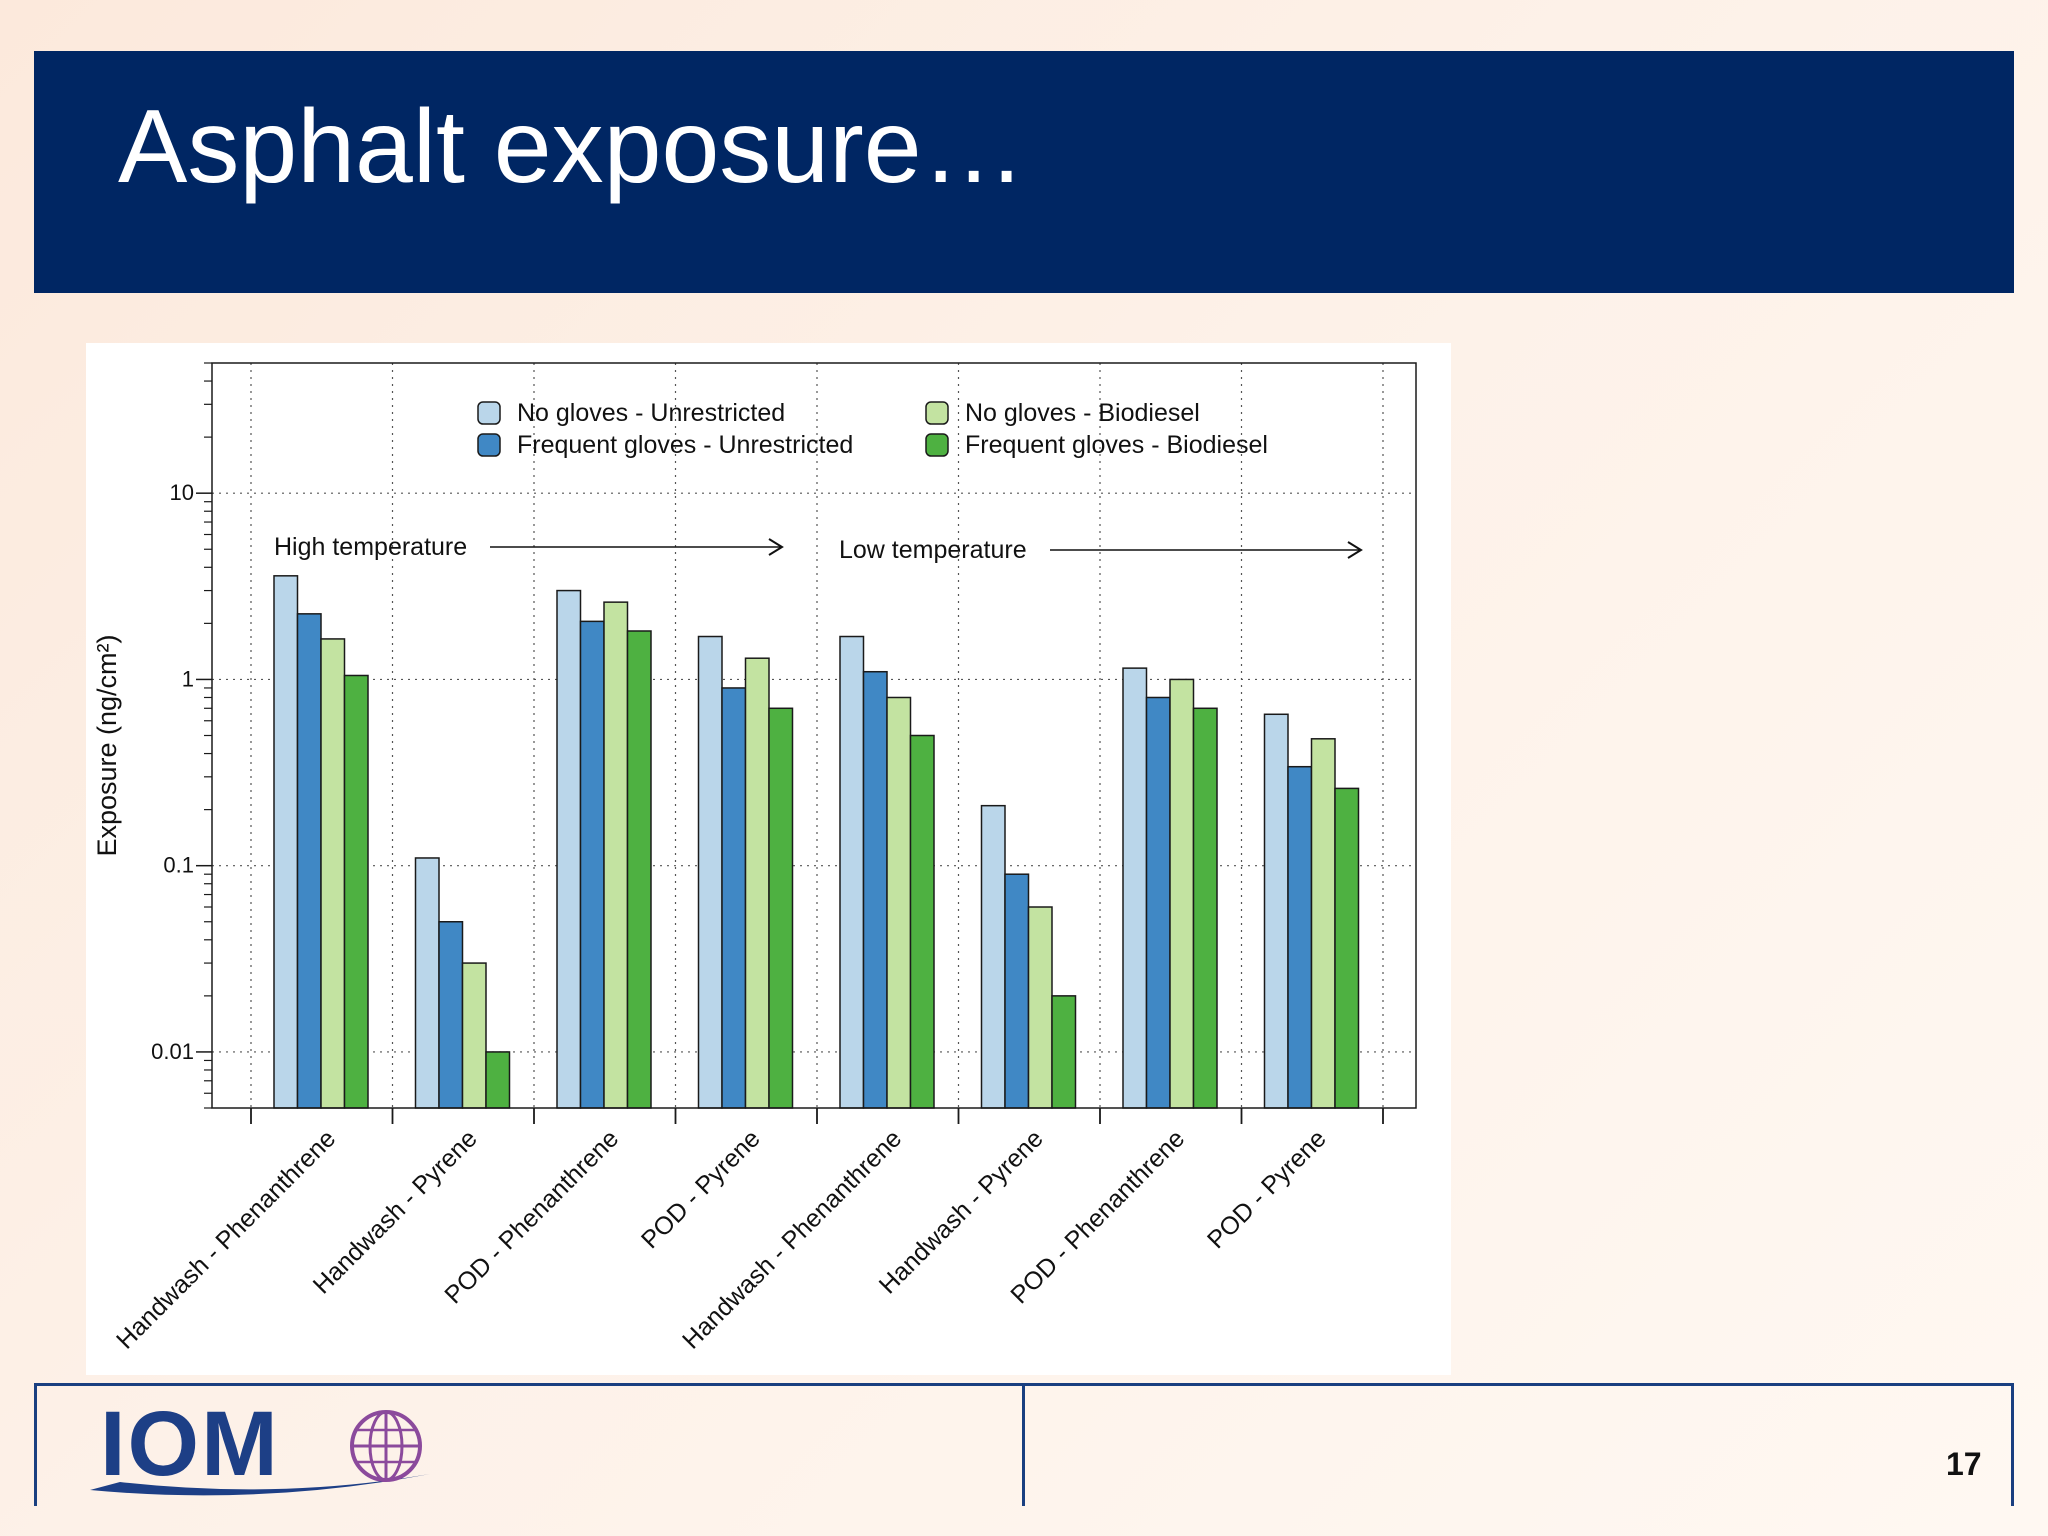 The height and width of the screenshot is (1536, 2048). Describe the element at coordinates (1964, 1464) in the screenshot. I see `page-number: 17` at that location.